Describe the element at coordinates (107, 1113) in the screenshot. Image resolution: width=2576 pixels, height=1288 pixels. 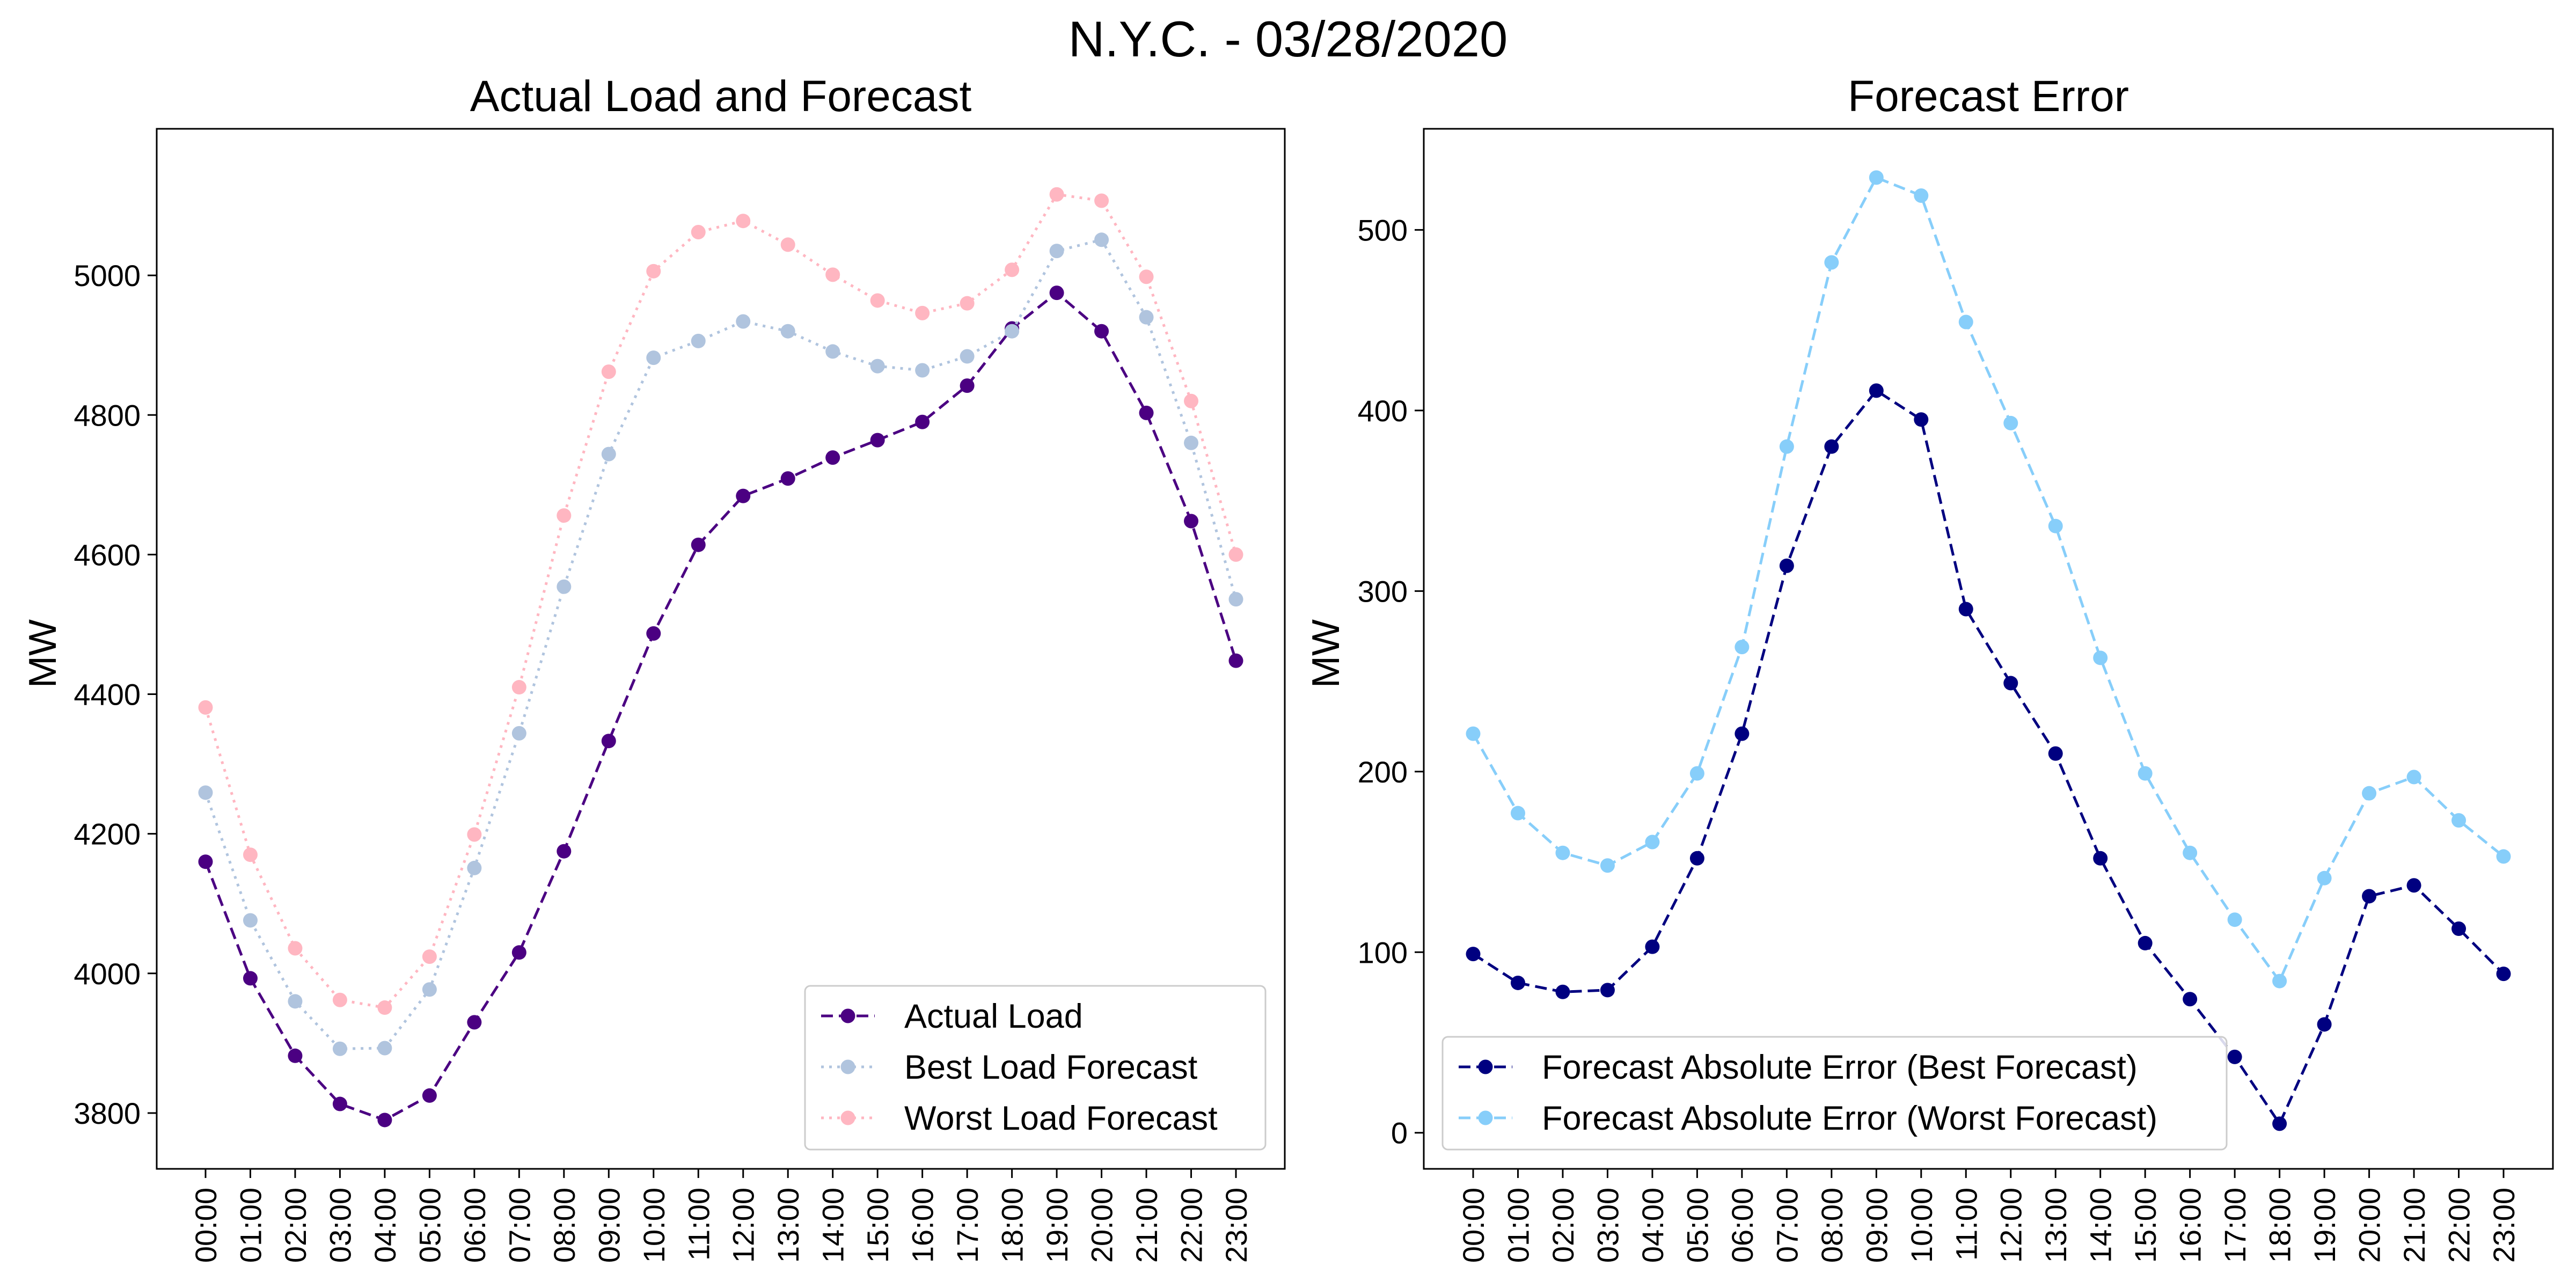
I see `load-y-tick-label: 3800` at that location.